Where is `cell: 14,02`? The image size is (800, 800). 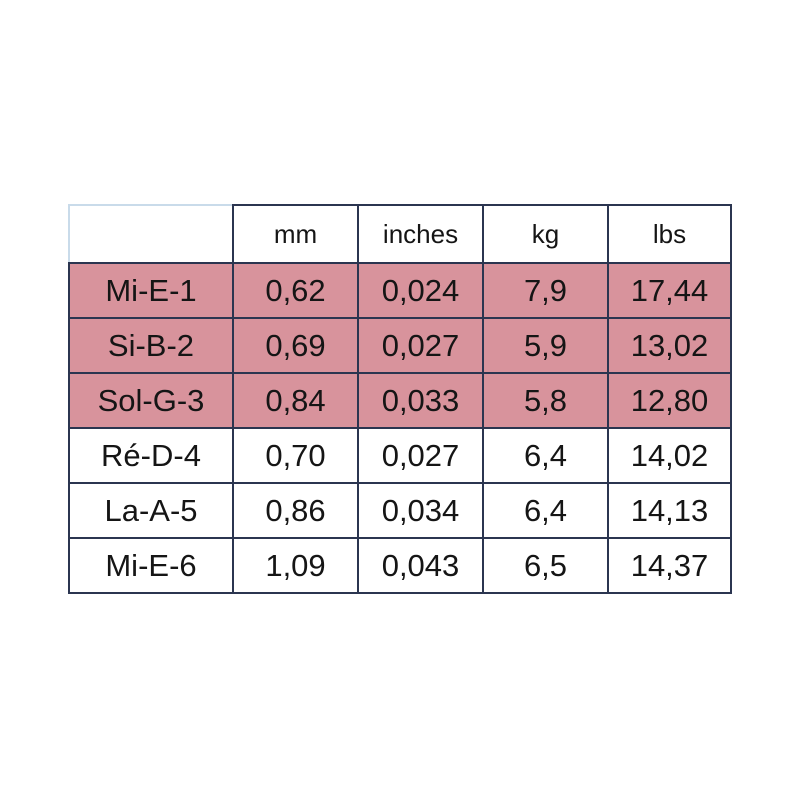 cell: 14,02 is located at coordinates (669, 455).